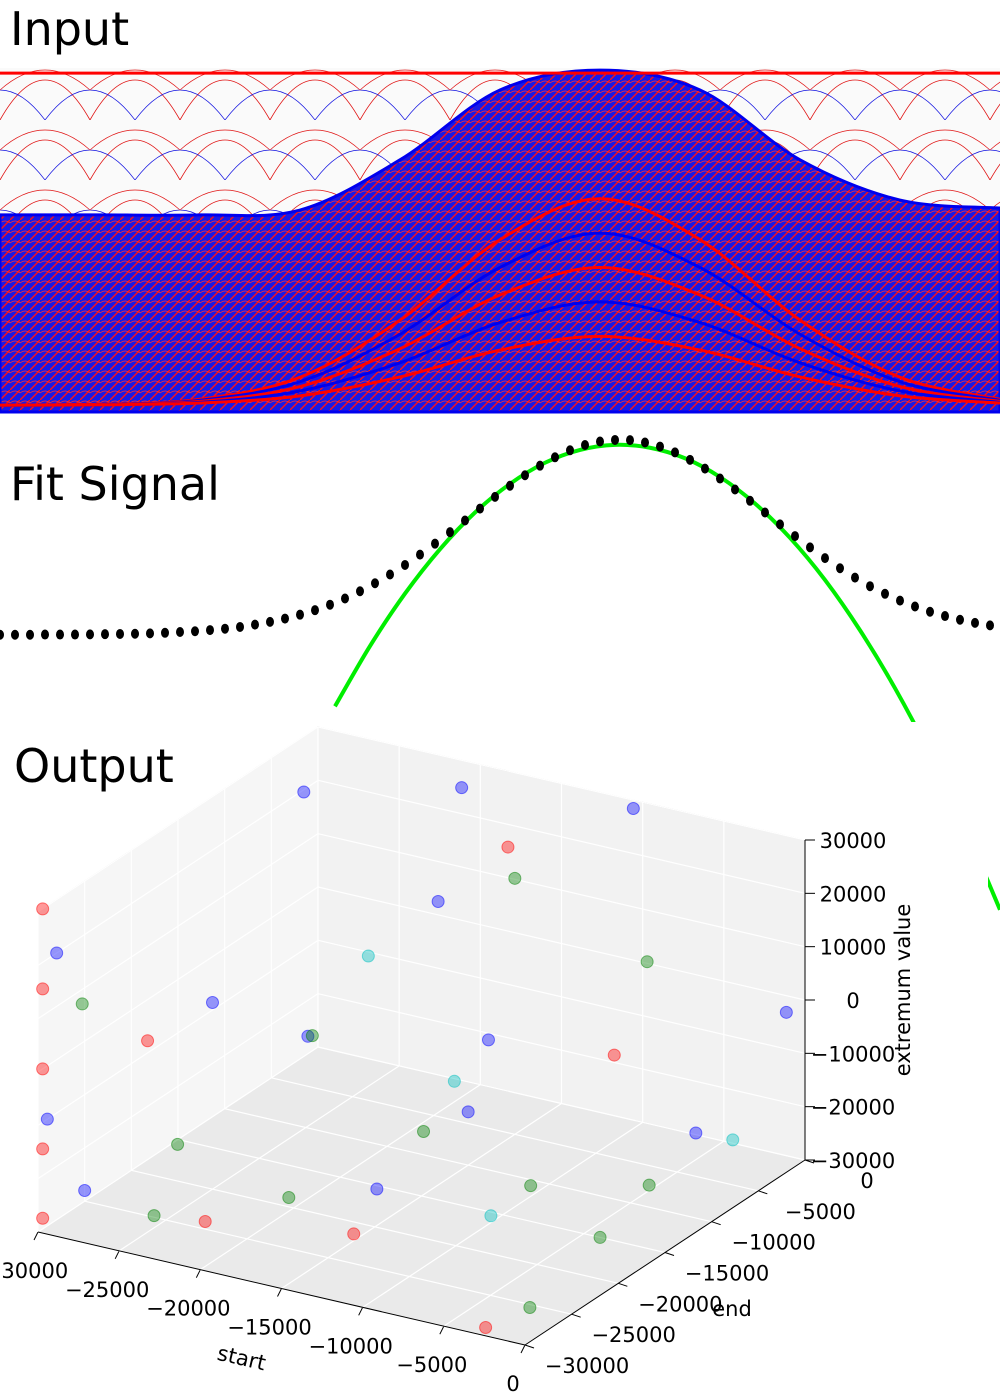 This screenshot has width=1000, height=1400. What do you see at coordinates (34, 1271) in the screenshot?
I see `x-tick-label: −30000` at bounding box center [34, 1271].